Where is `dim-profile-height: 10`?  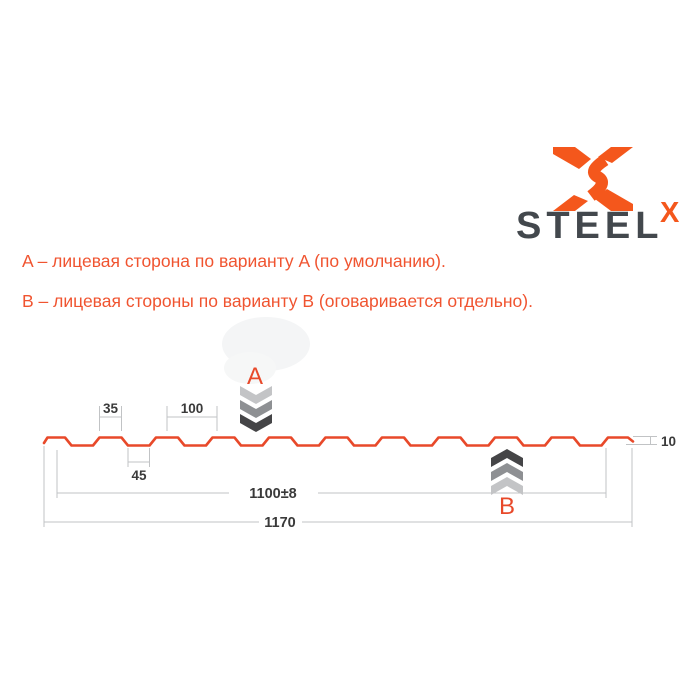
dim-profile-height: 10 is located at coordinates (651, 441).